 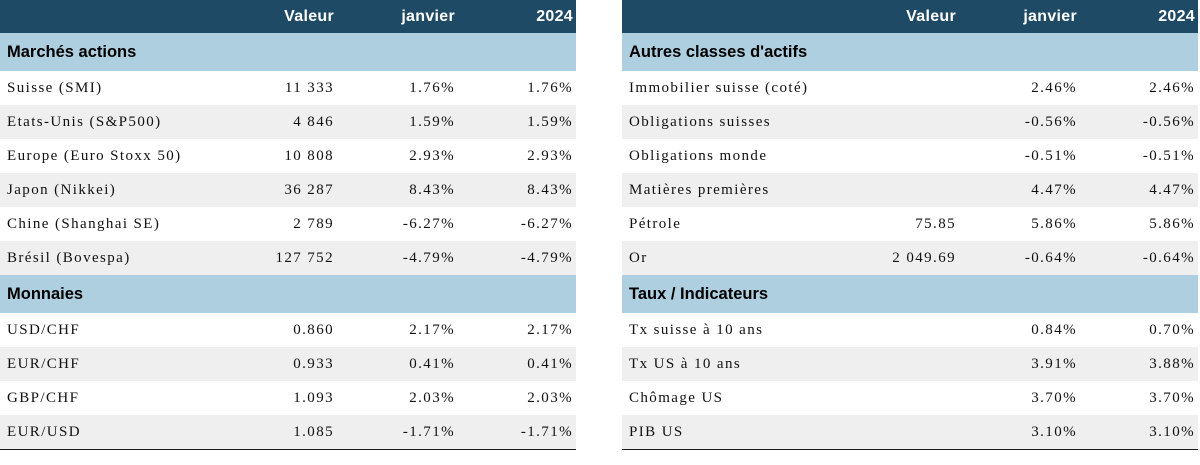 I want to click on section-title: Marchés actions, so click(x=288, y=52).